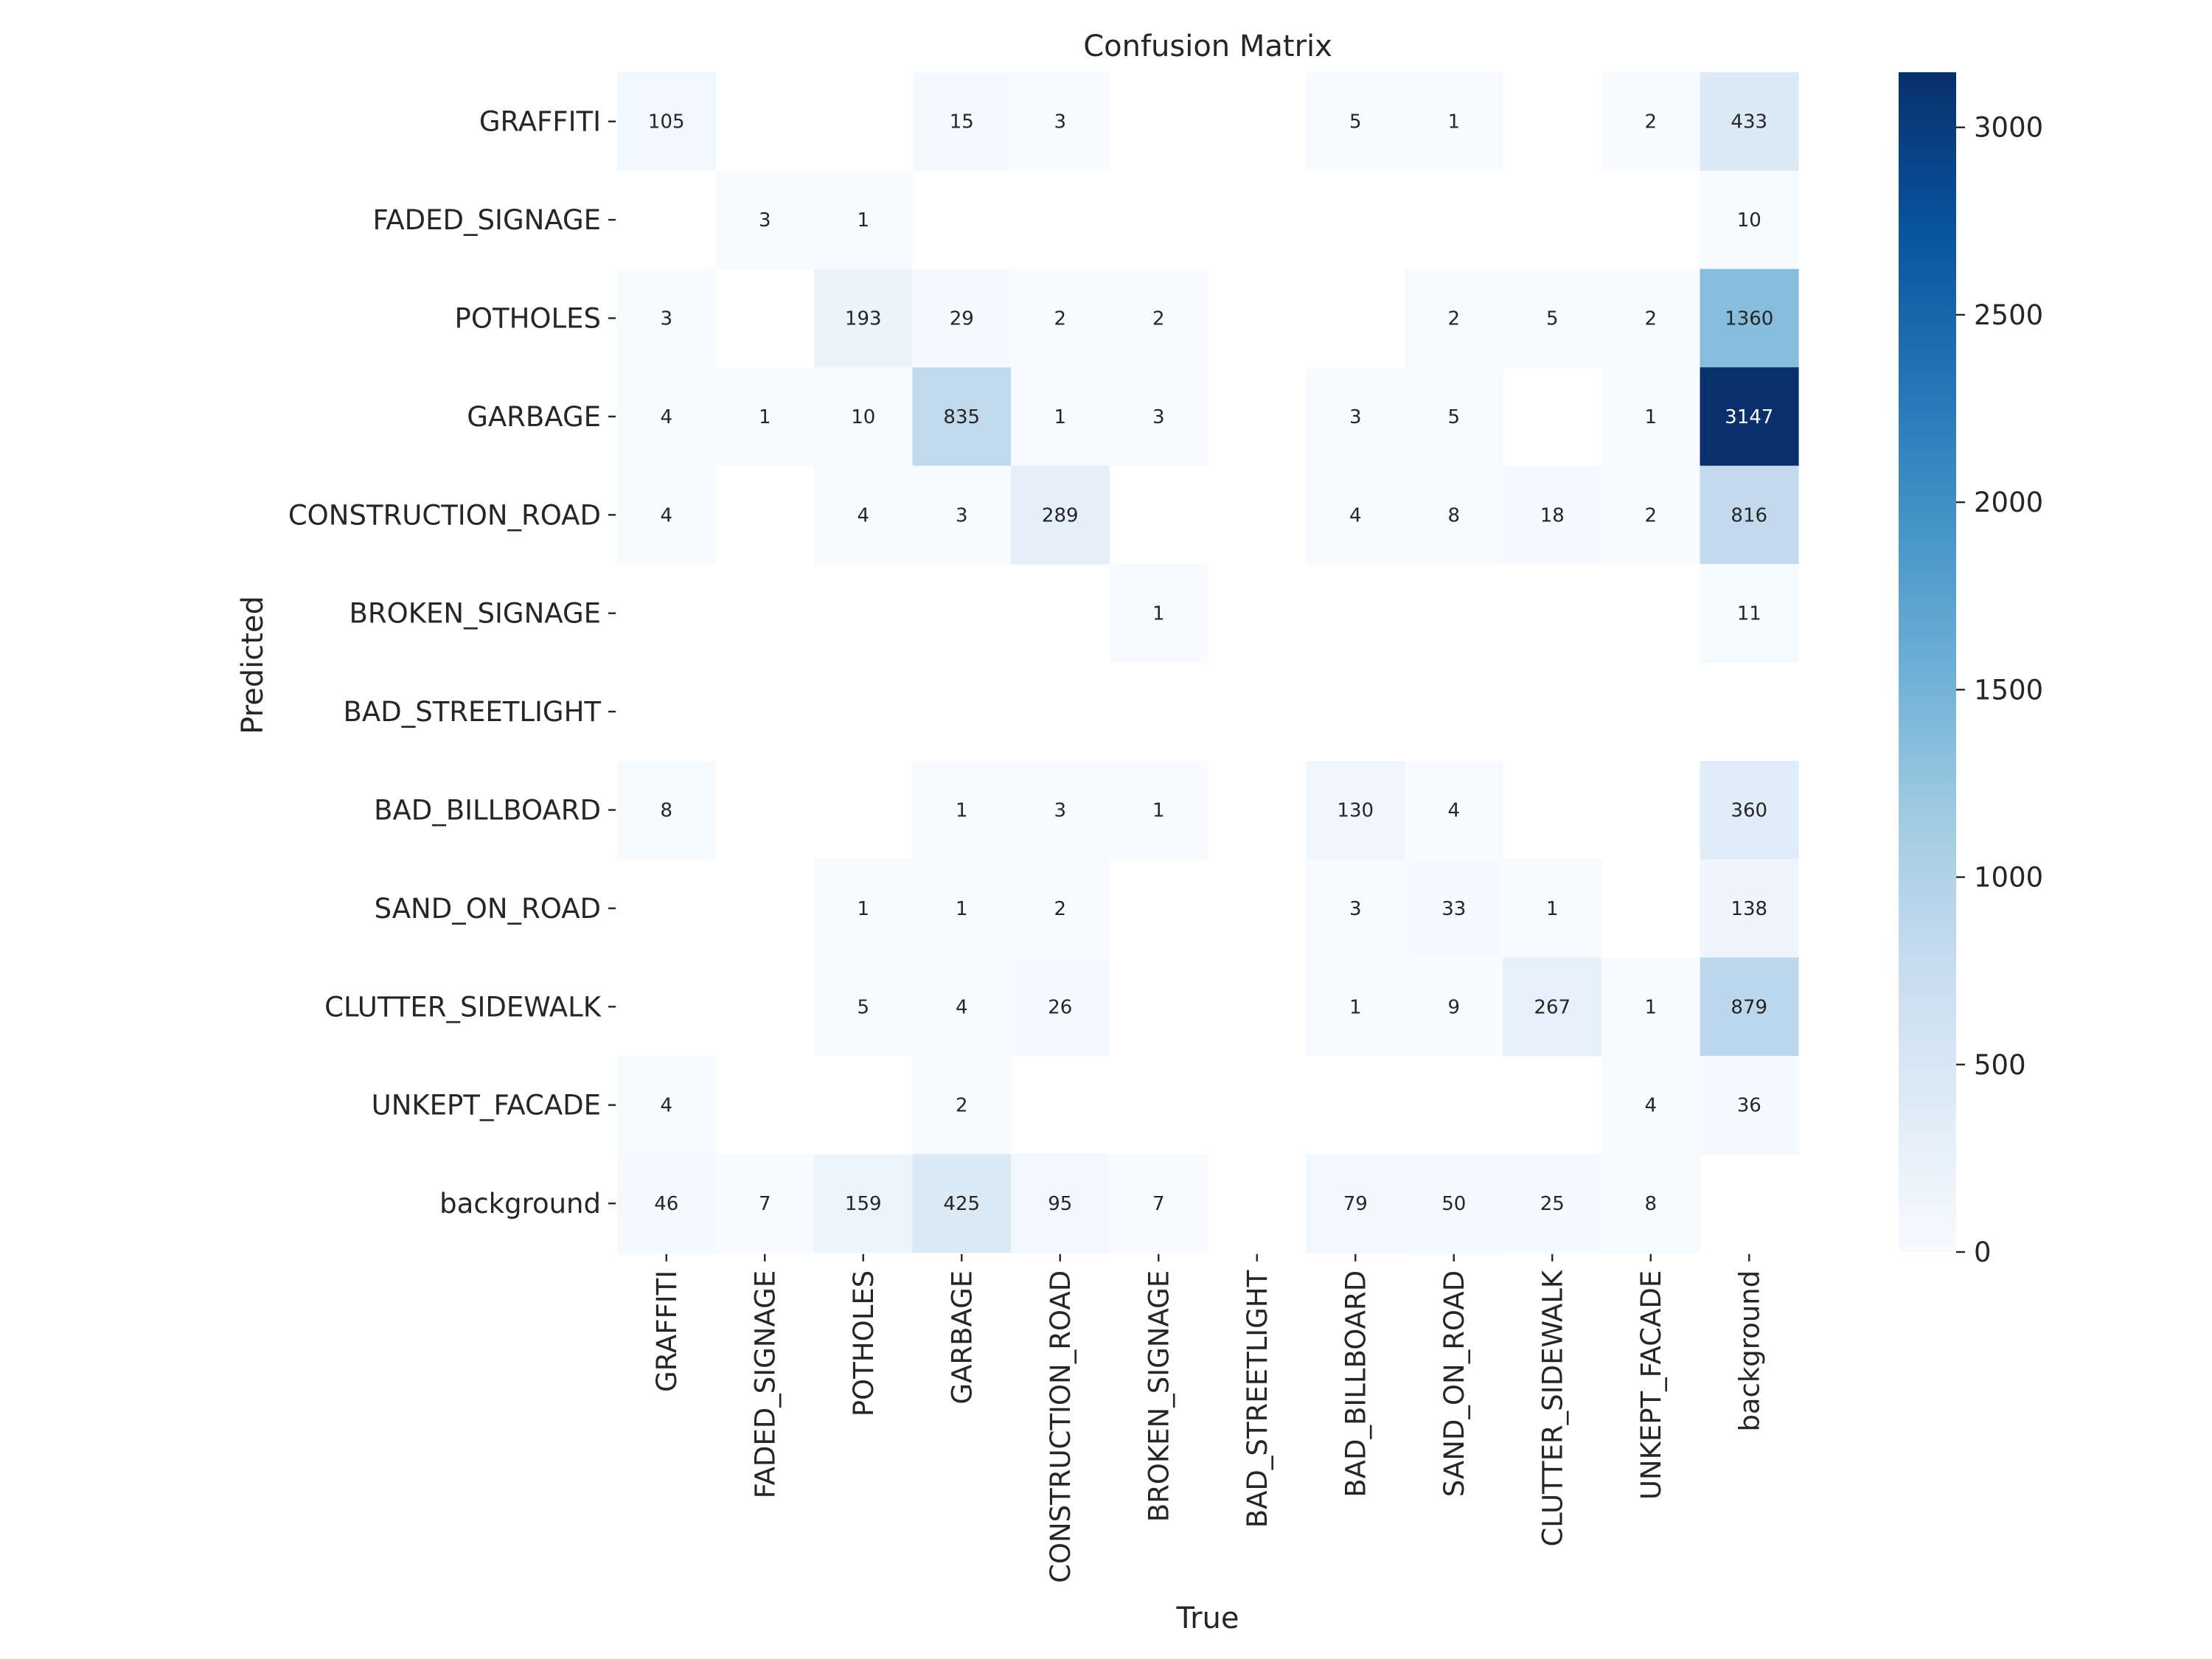  What do you see at coordinates (1552, 1408) in the screenshot?
I see `x-tick-label: CLUTTER_SIDEWALK` at bounding box center [1552, 1408].